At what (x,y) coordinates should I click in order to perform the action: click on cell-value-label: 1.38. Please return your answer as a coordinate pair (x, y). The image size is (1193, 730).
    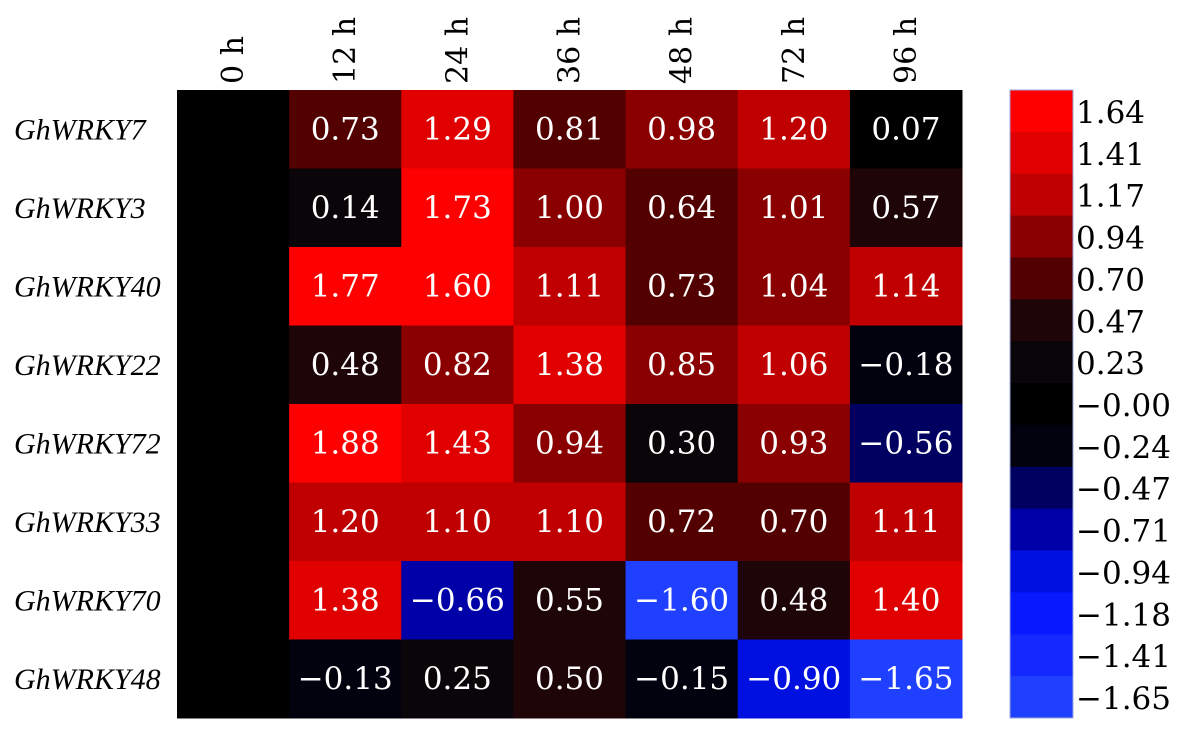
    Looking at the image, I should click on (569, 365).